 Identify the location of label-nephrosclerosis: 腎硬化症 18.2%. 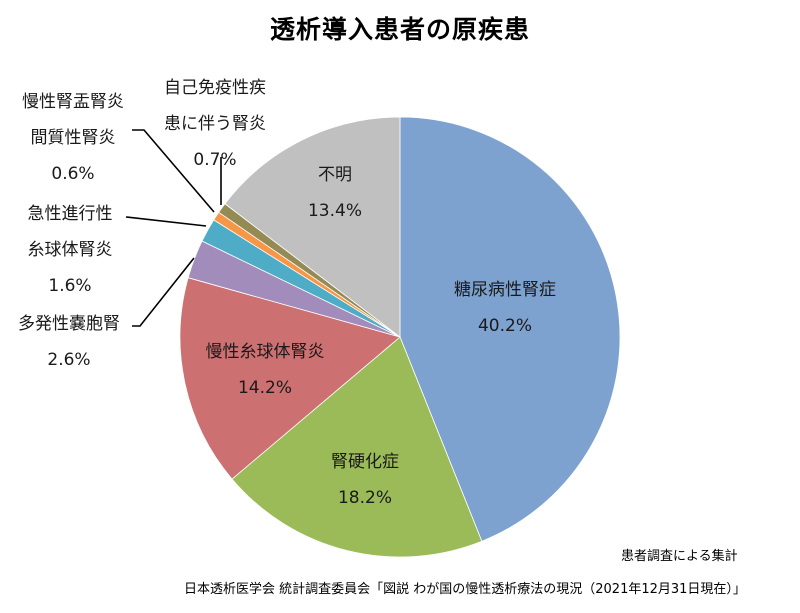
(365, 480).